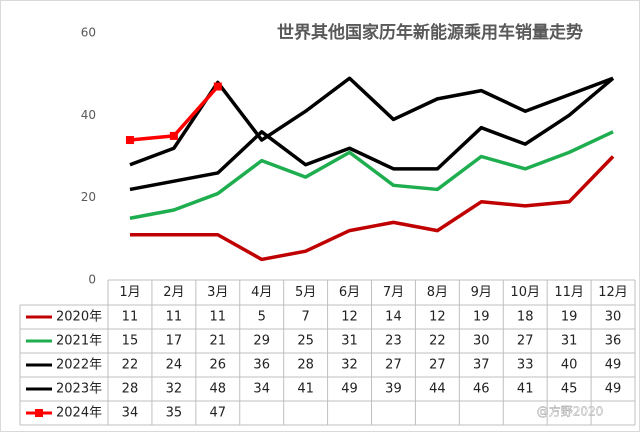 The height and width of the screenshot is (432, 640). Describe the element at coordinates (39, 413) in the screenshot. I see `legend-marker` at that location.